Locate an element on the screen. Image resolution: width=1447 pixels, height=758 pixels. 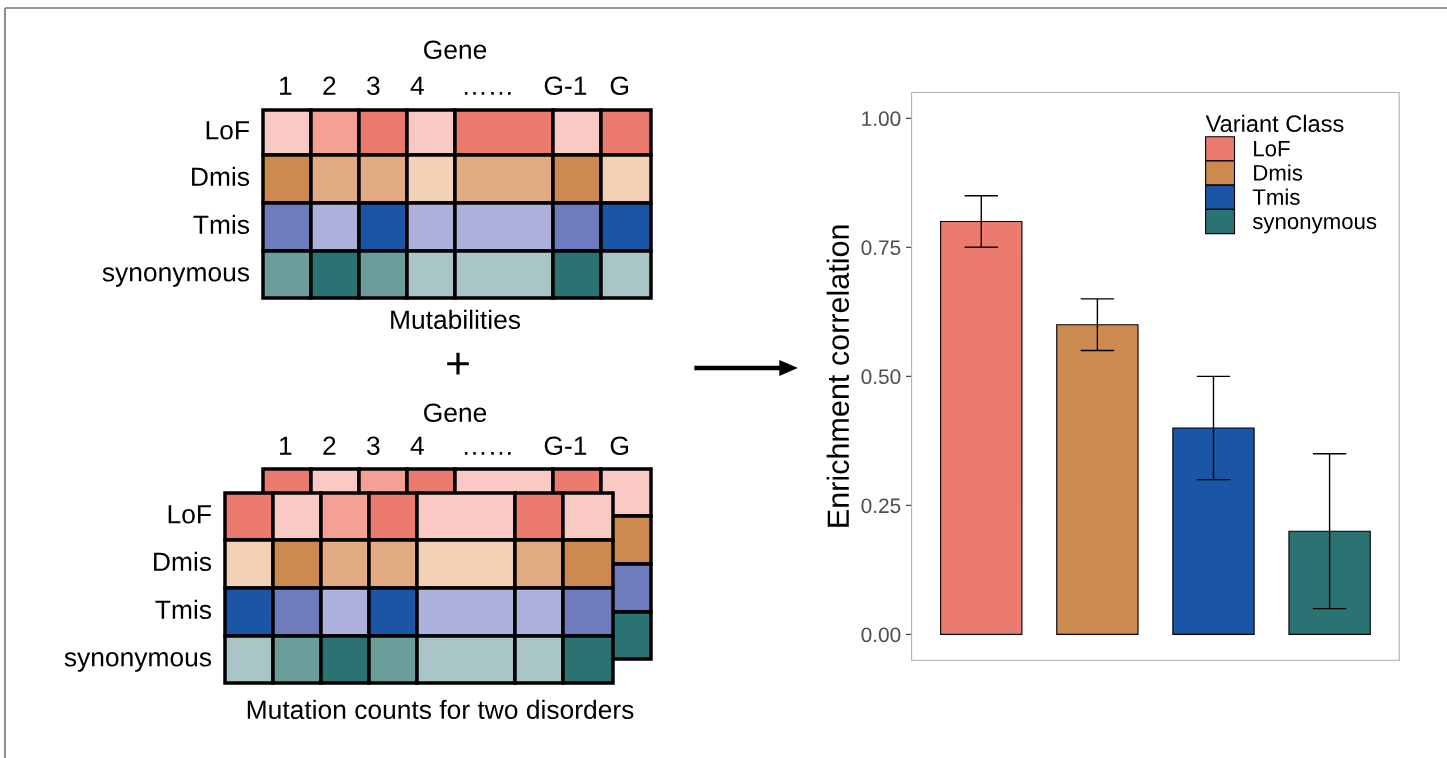
text: Mutation counts for two disorders is located at coordinates (440, 709).